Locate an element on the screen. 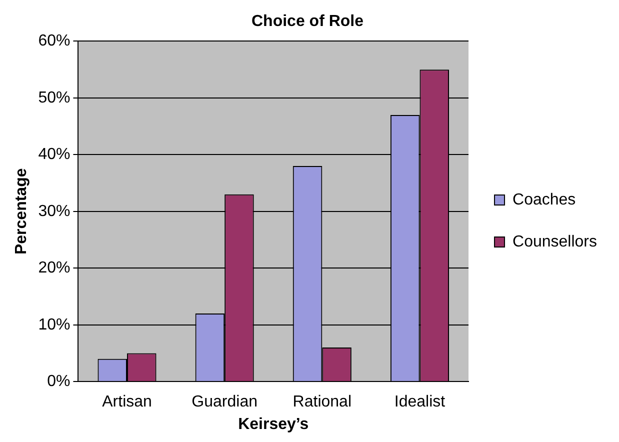 This screenshot has height=442, width=619. x-tick-label: Artisan is located at coordinates (127, 402).